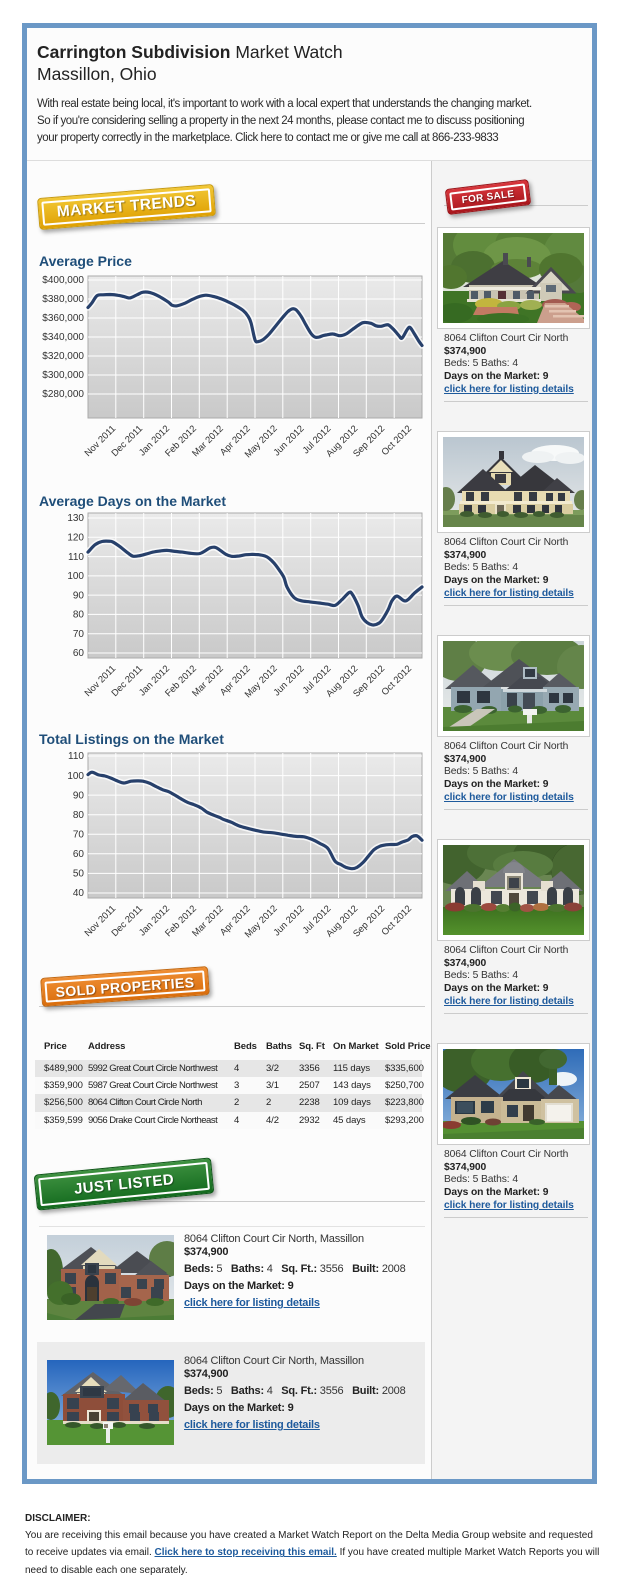 The image size is (620, 1583). Describe the element at coordinates (63, 299) in the screenshot. I see `svg-text: $380,000` at that location.